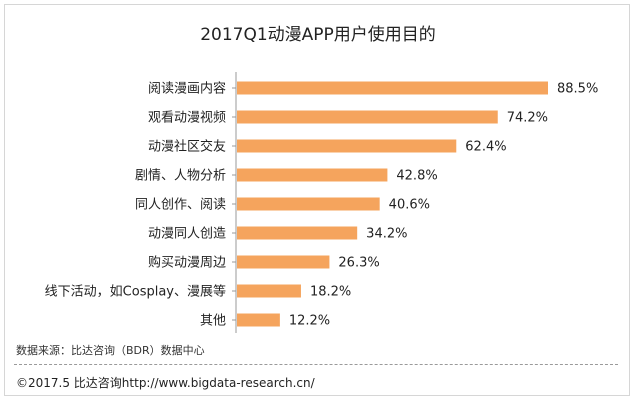 The width and height of the screenshot is (636, 403). I want to click on category-label: 动漫同人创造, so click(187, 234).